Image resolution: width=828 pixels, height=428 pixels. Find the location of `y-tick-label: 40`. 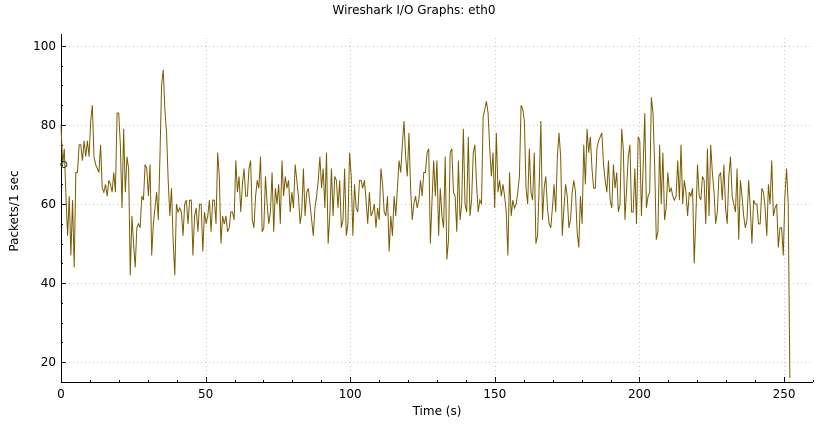

y-tick-label: 40 is located at coordinates (48, 283).